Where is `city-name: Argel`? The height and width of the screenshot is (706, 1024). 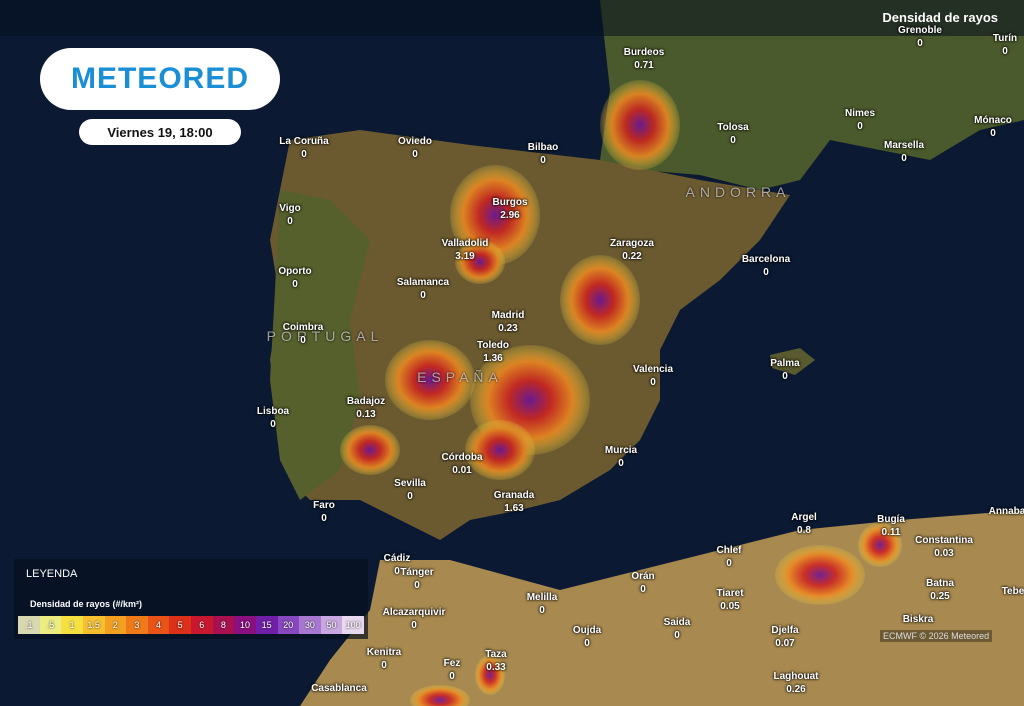
city-name: Argel is located at coordinates (804, 517).